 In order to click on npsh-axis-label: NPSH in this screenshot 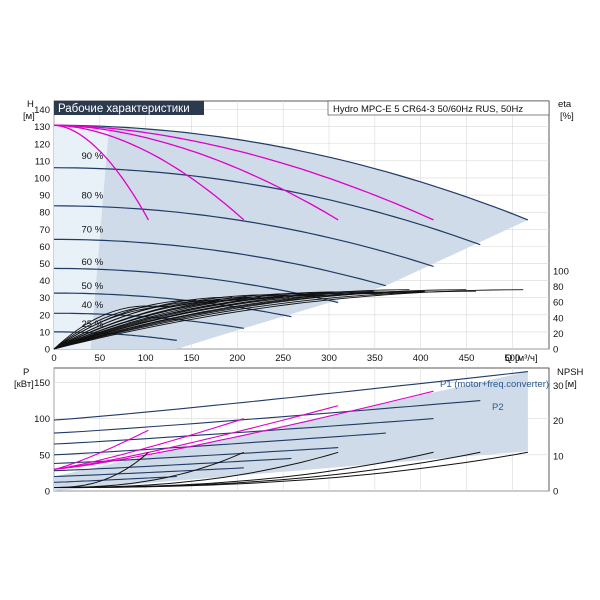, I will do `click(570, 372)`.